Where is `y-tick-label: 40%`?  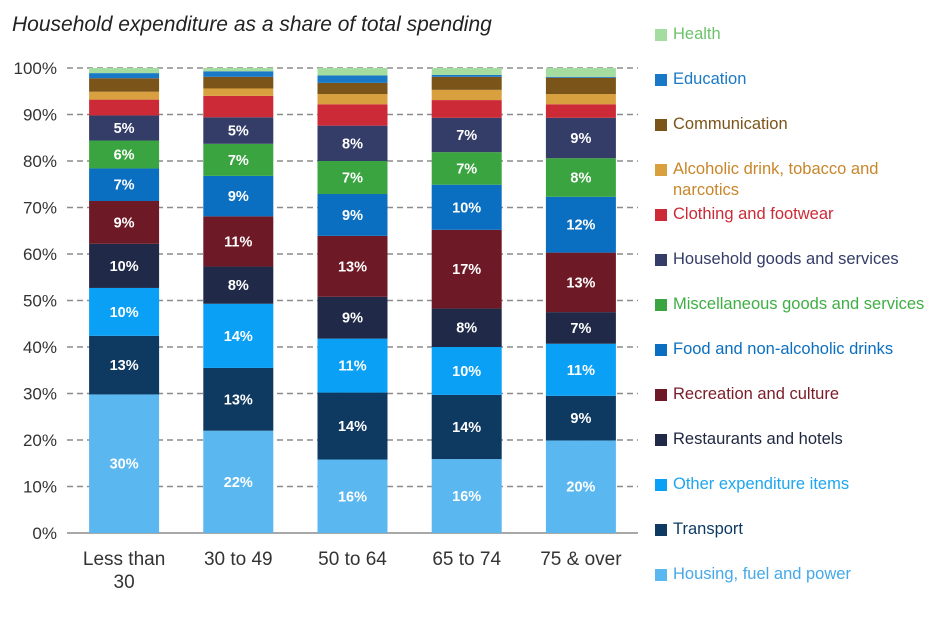 y-tick-label: 40% is located at coordinates (40, 347).